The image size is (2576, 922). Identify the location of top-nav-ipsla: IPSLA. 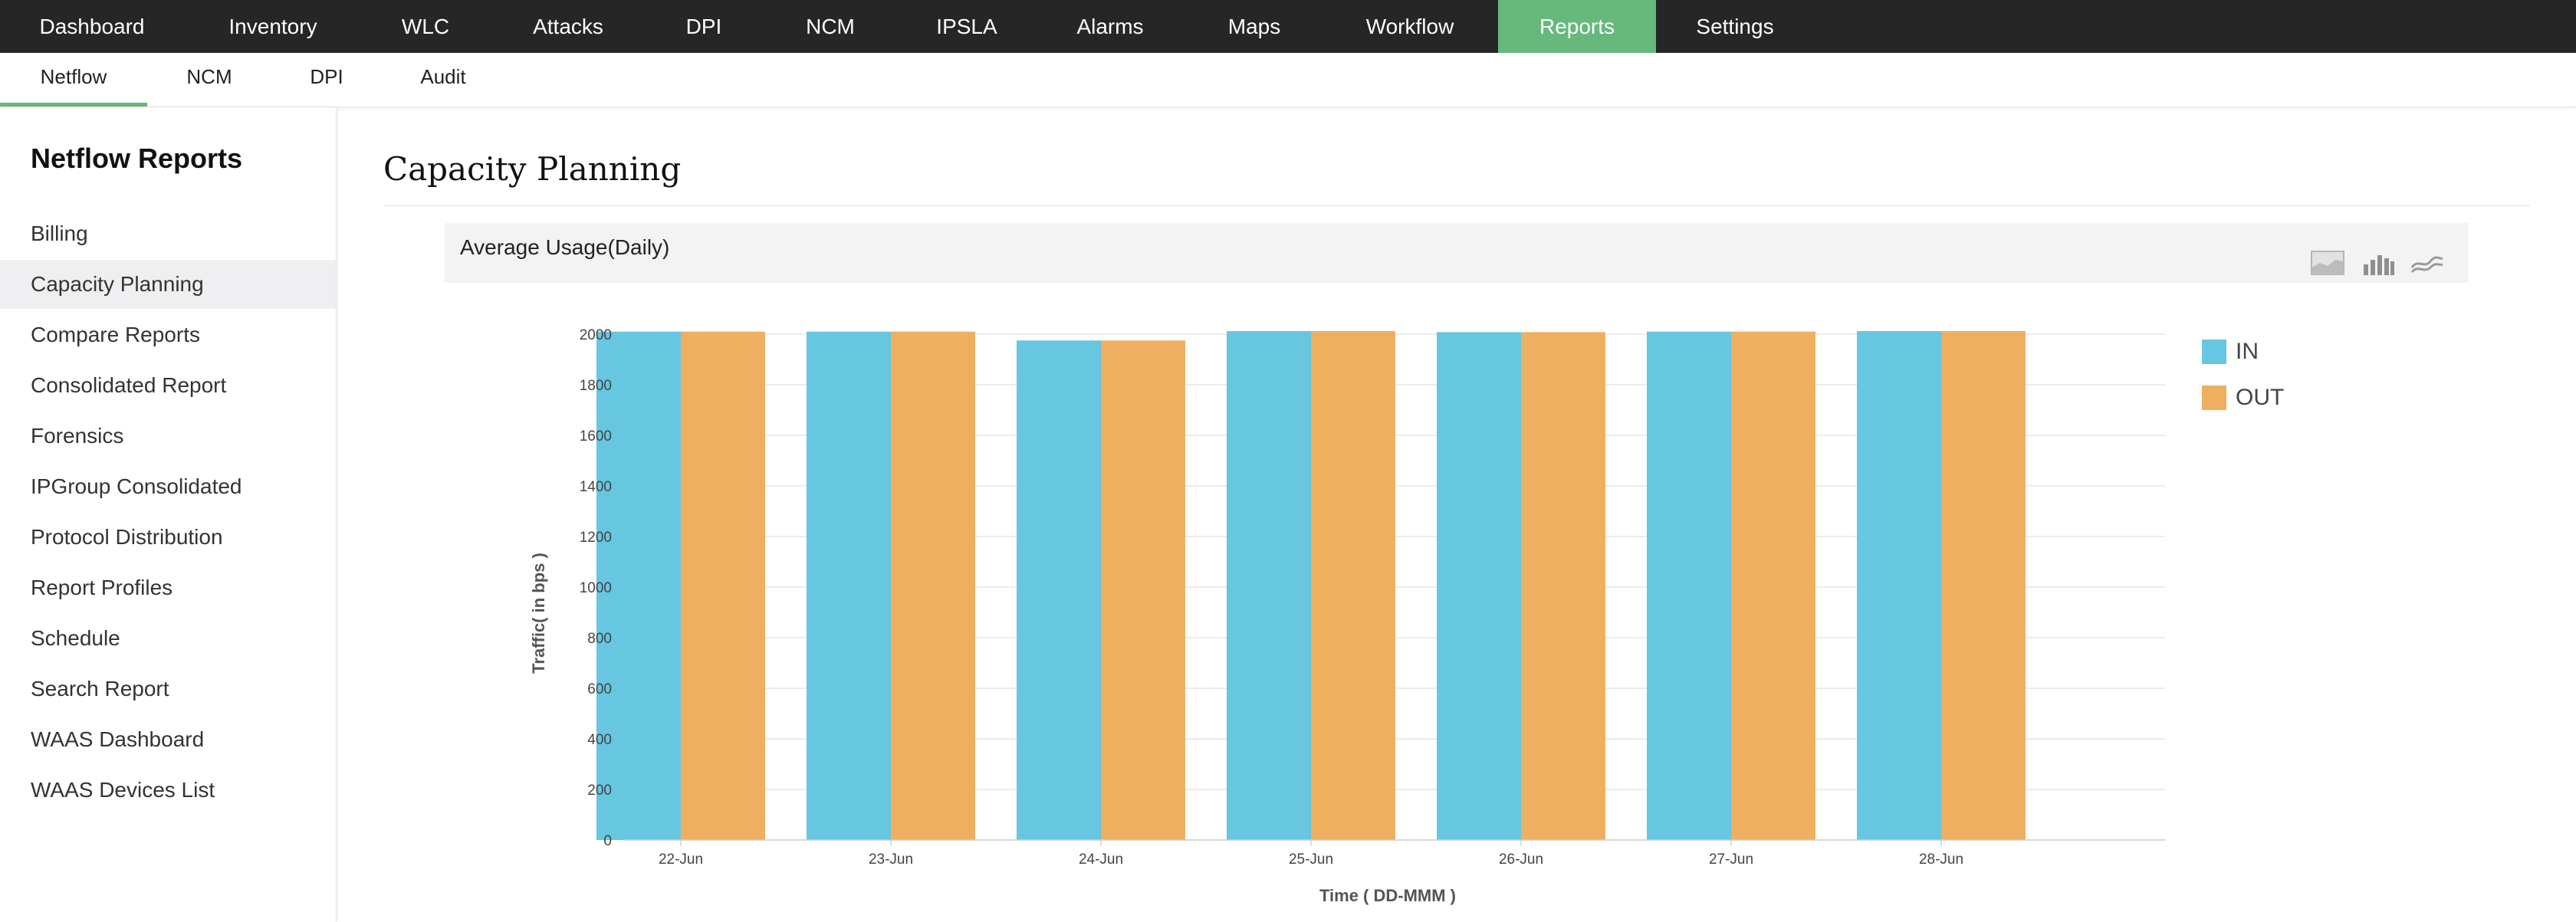
(967, 26).